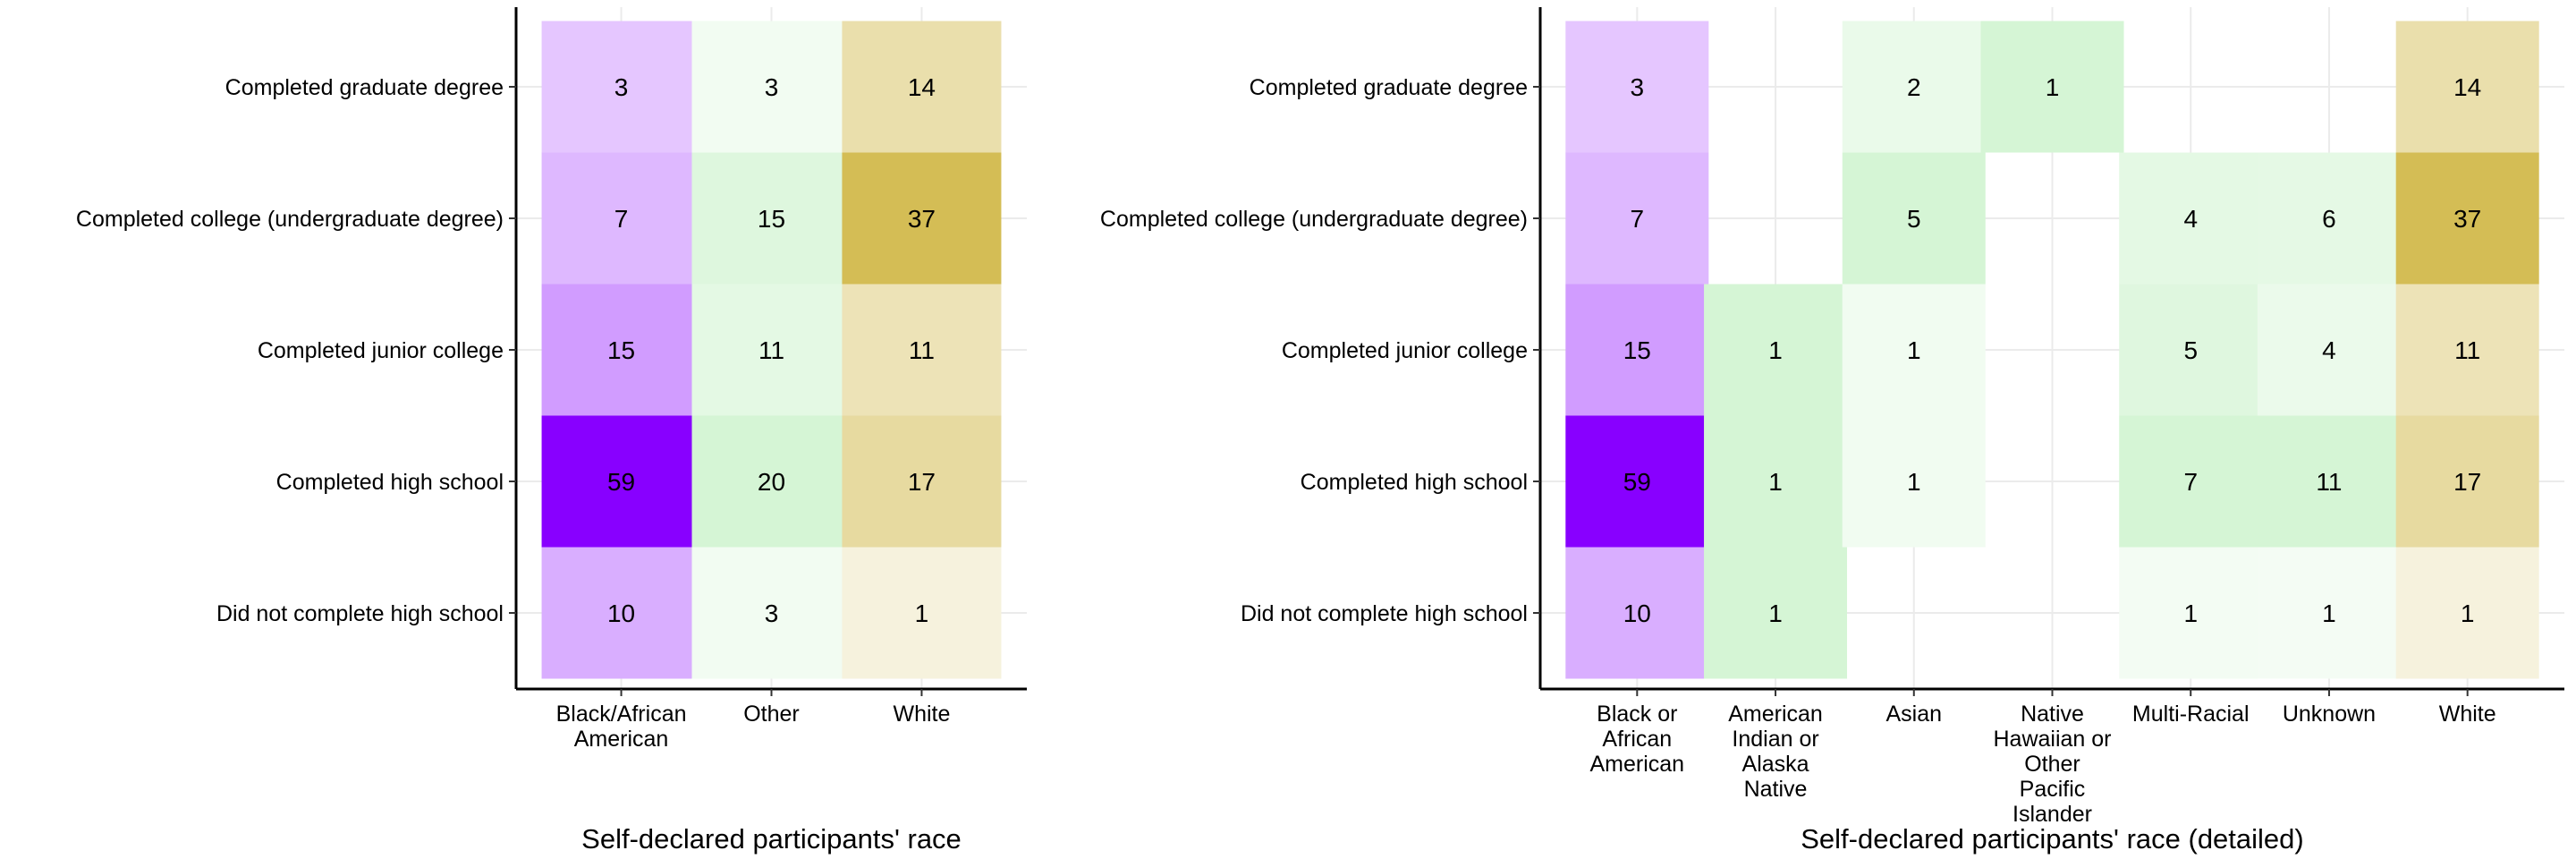 The image size is (2576, 859). Describe the element at coordinates (1914, 87) in the screenshot. I see `cell-value-label: 2` at that location.